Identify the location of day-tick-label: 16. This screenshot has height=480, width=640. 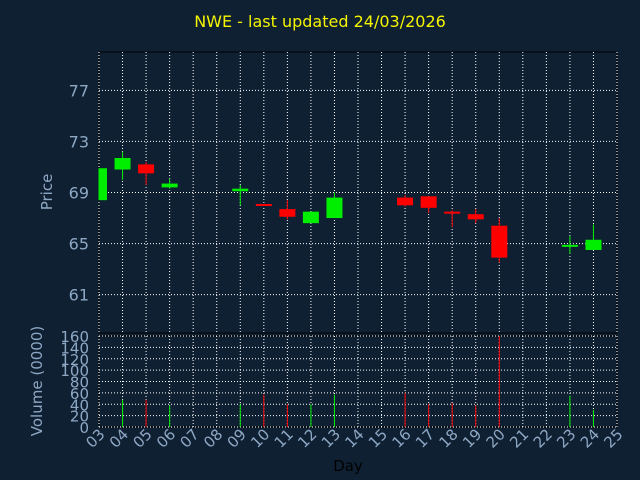
(401, 438).